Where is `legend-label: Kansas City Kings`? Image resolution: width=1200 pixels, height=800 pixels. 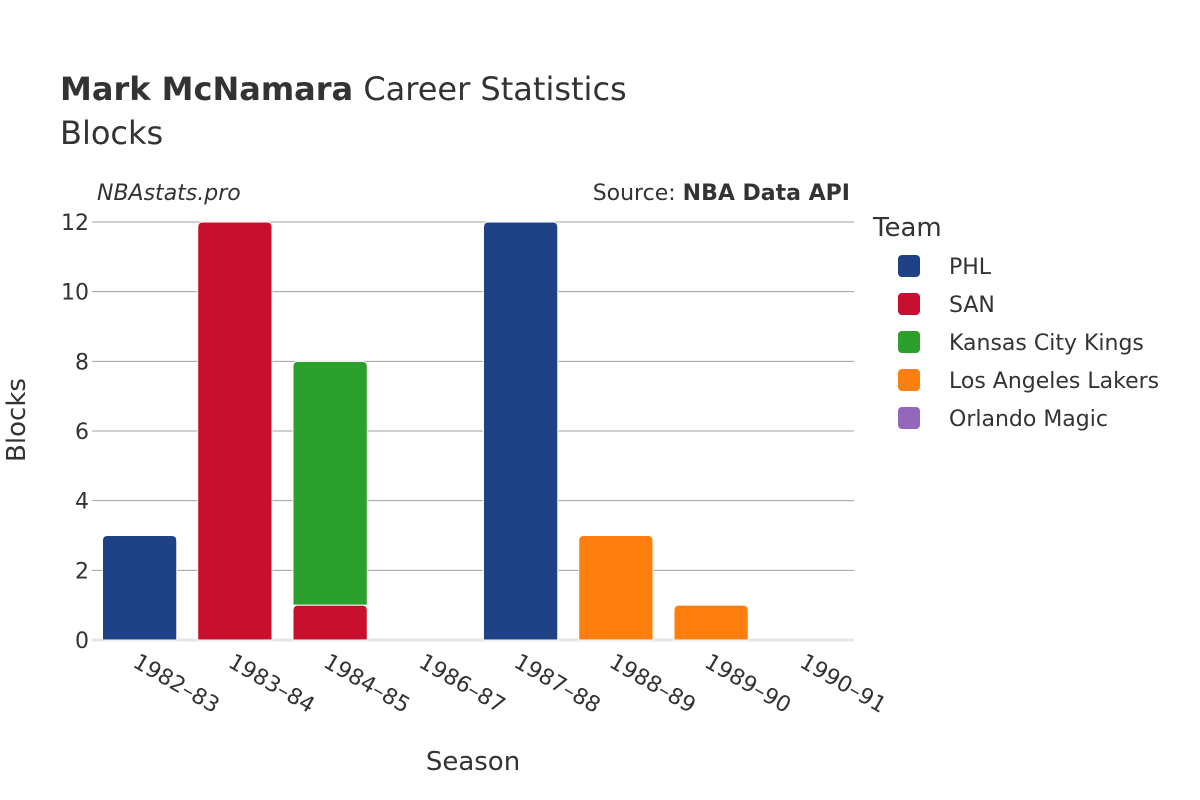 legend-label: Kansas City Kings is located at coordinates (1046, 343).